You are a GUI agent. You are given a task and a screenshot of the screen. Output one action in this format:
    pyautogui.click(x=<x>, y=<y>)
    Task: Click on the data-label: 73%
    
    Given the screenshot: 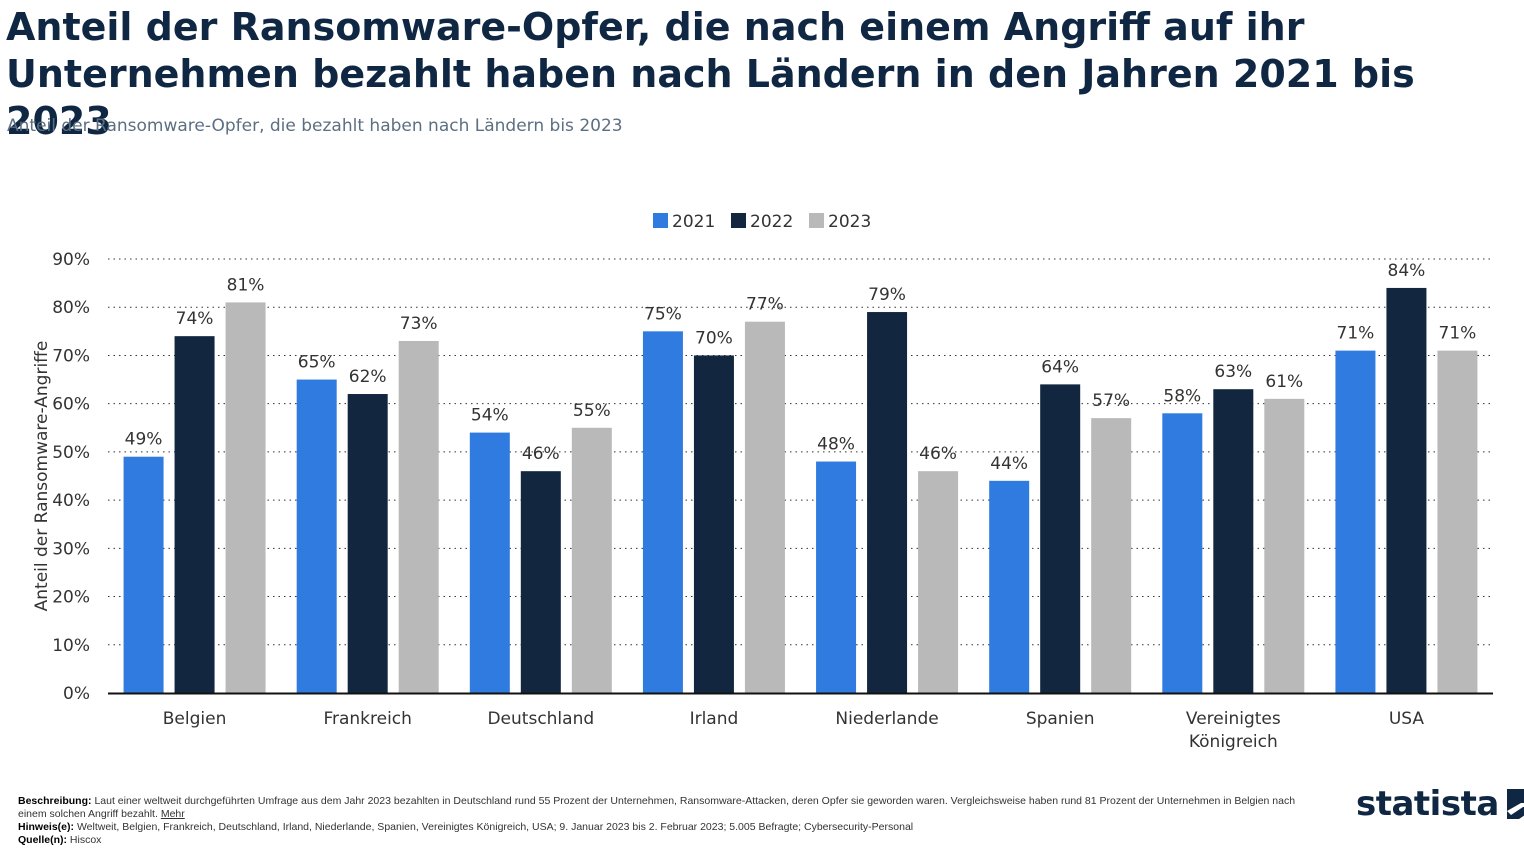 What is the action you would take?
    pyautogui.click(x=419, y=324)
    